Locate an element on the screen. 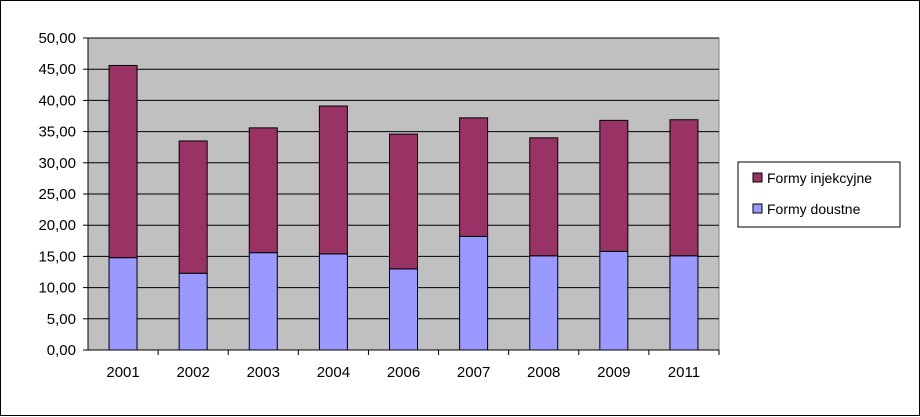 The image size is (920, 417). bar-segment-formy-injekcyjne-2003 is located at coordinates (263, 190).